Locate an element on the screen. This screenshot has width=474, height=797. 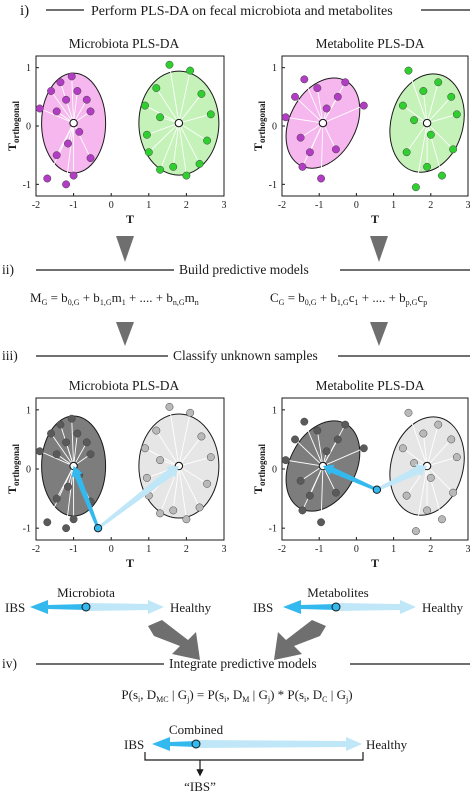
to-healthy-arrow is located at coordinates (402, 477).